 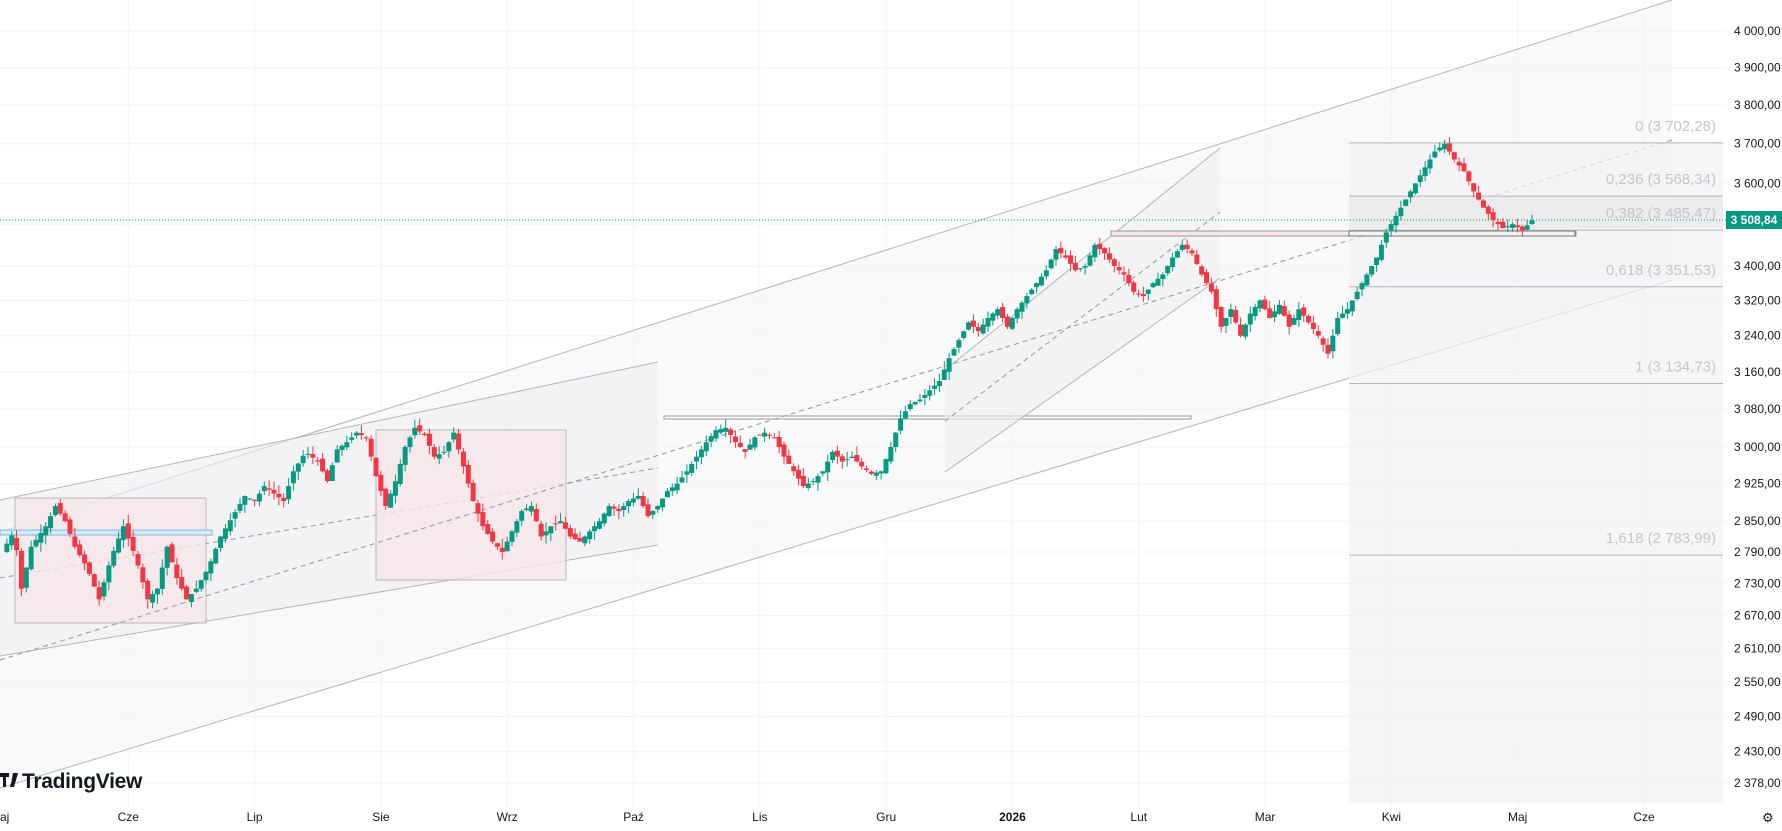 I want to click on y-tick-label: 2 610,00, so click(x=1757, y=648).